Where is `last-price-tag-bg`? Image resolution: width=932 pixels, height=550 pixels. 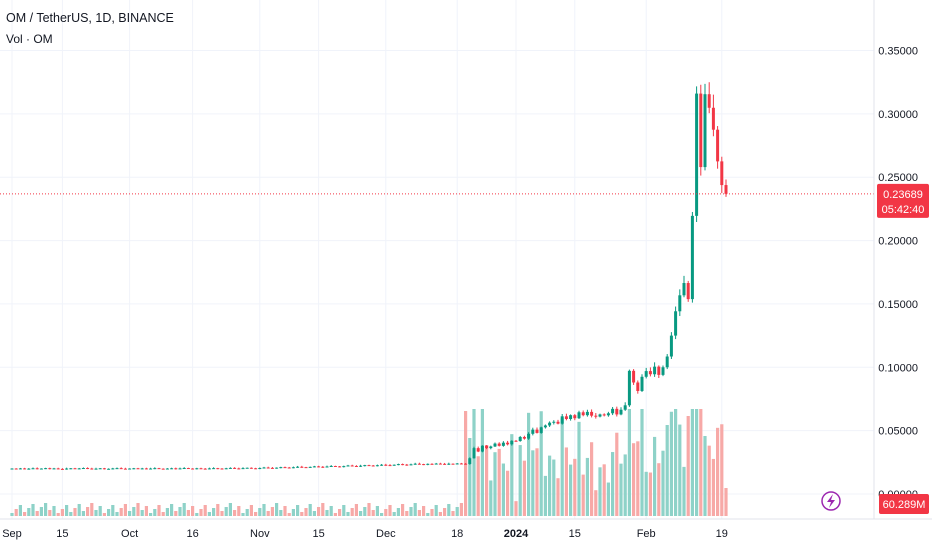
last-price-tag-bg is located at coordinates (903, 200).